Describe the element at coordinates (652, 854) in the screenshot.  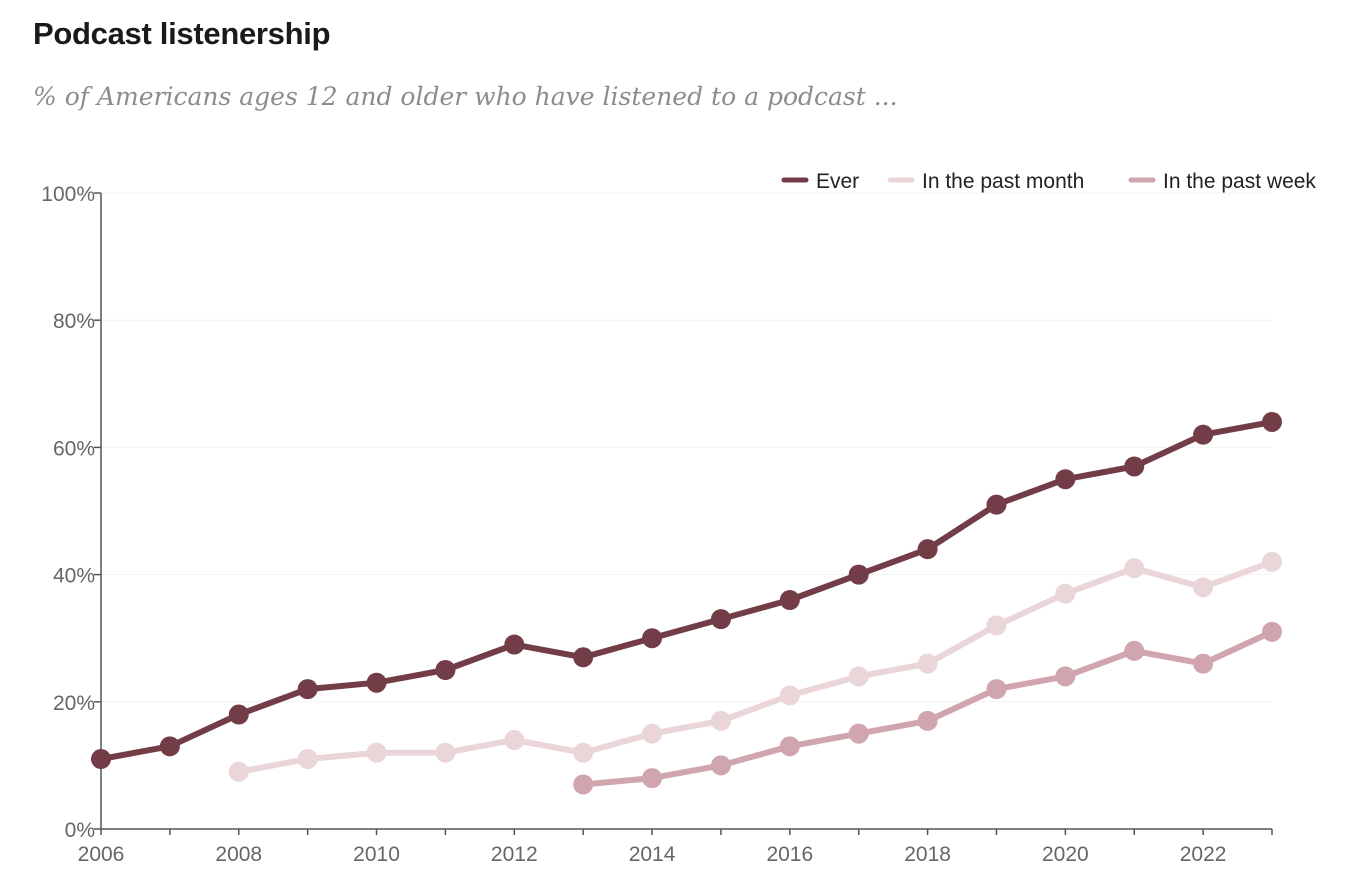
I see `x-tick-label: 2014` at that location.